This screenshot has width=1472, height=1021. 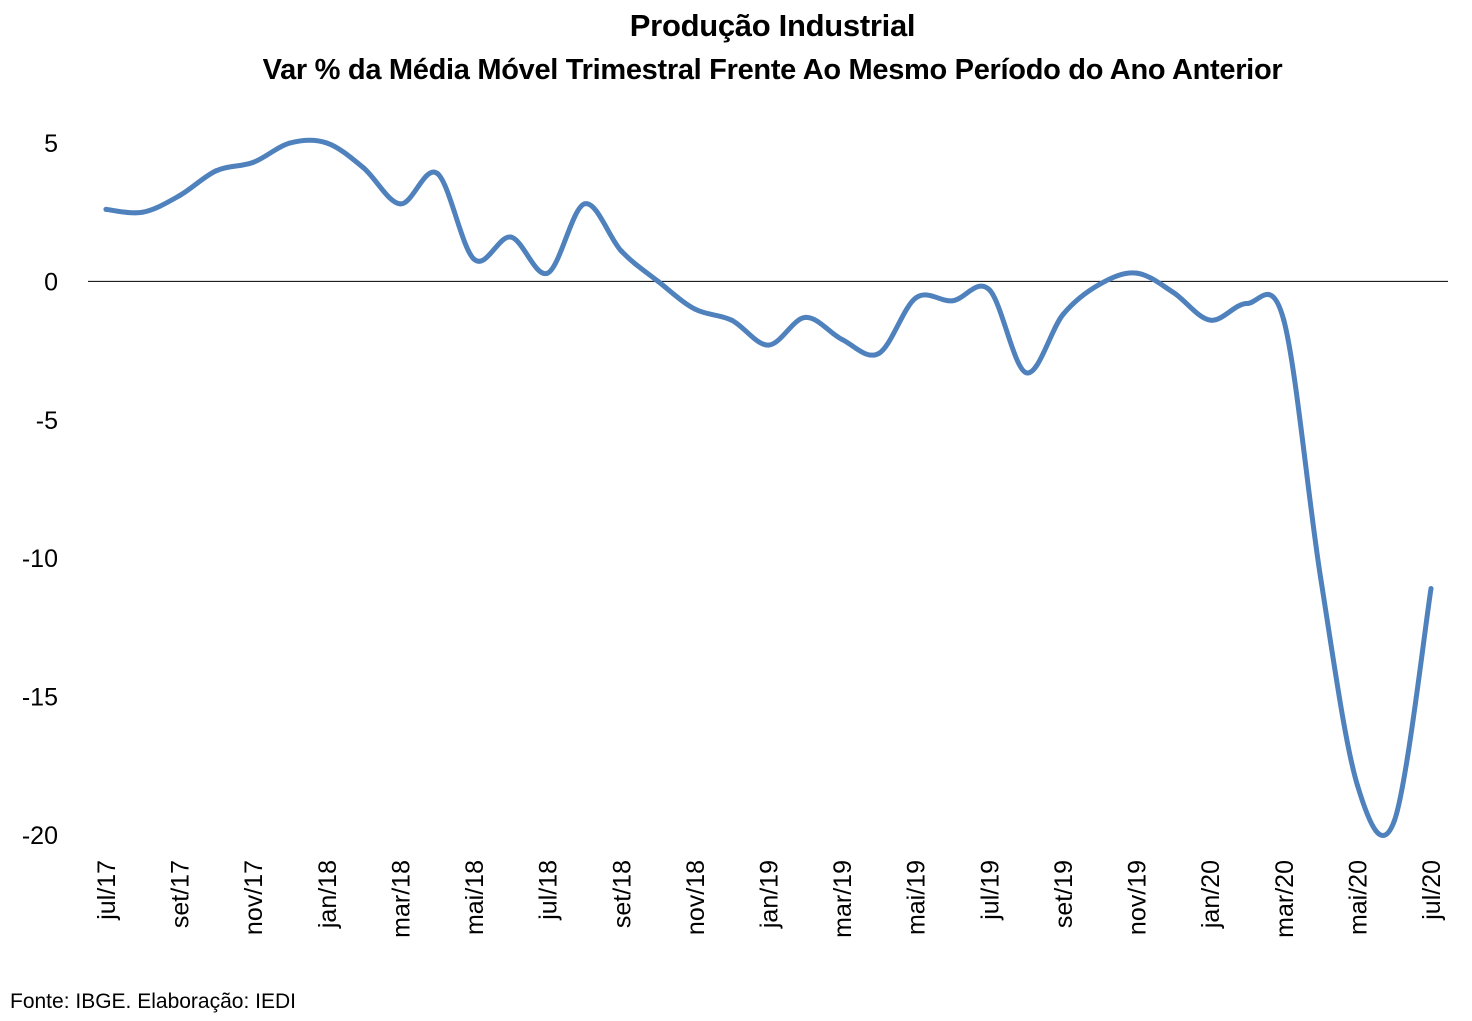 What do you see at coordinates (622, 894) in the screenshot?
I see `x-tick-label: set/18` at bounding box center [622, 894].